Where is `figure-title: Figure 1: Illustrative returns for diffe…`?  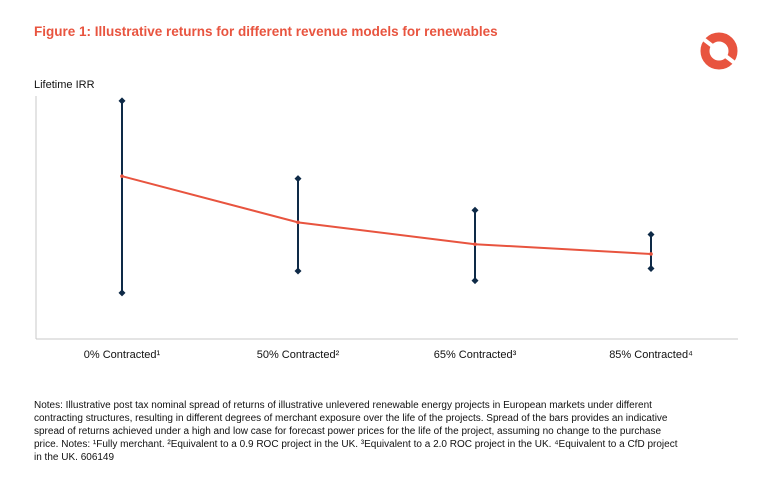 figure-title: Figure 1: Illustrative returns for diffe… is located at coordinates (266, 31).